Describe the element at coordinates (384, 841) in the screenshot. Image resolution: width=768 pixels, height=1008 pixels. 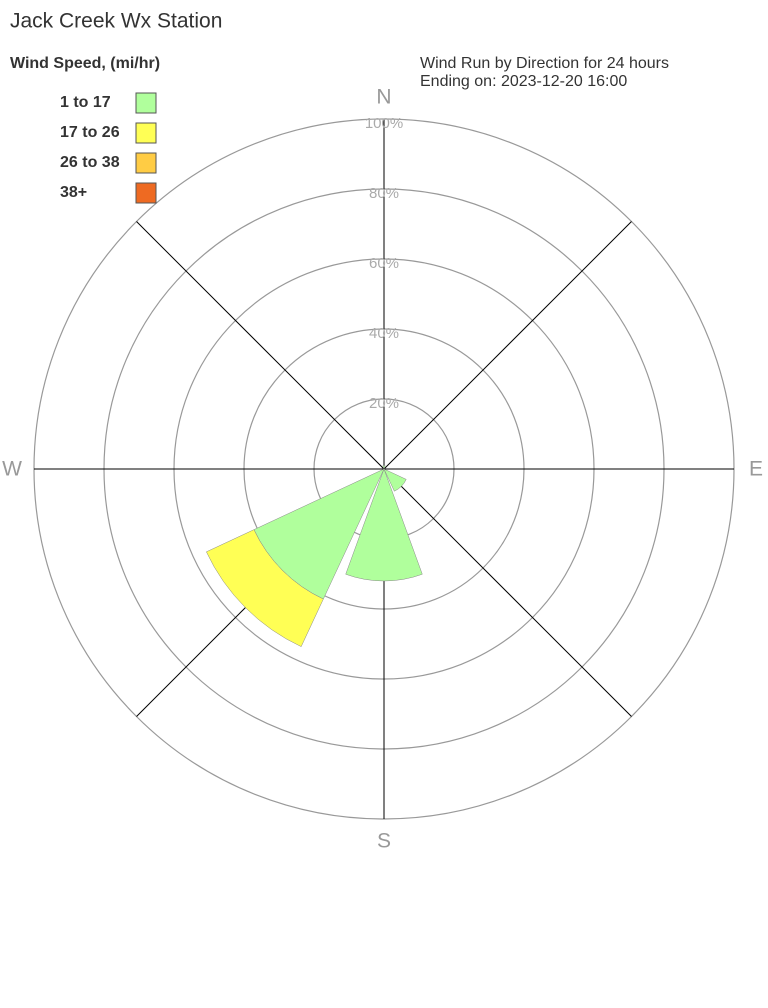
I see `direction-label: S` at that location.